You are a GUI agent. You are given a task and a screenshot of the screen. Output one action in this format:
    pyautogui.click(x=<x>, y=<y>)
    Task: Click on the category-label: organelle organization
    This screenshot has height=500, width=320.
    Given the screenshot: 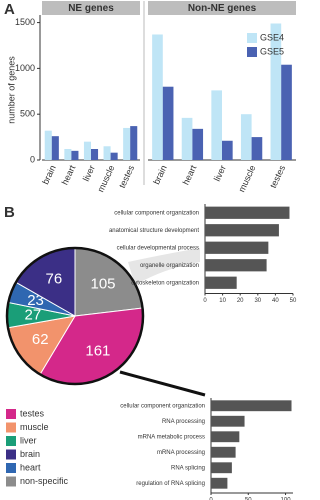 What is the action you would take?
    pyautogui.click(x=169, y=266)
    